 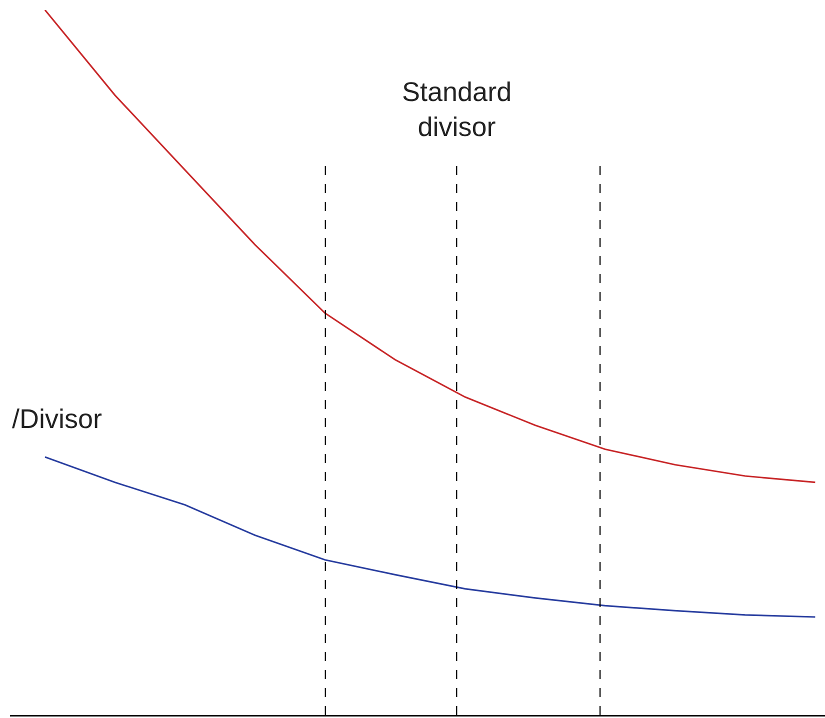 What do you see at coordinates (57, 419) in the screenshot?
I see `annotation: /Divisor` at bounding box center [57, 419].